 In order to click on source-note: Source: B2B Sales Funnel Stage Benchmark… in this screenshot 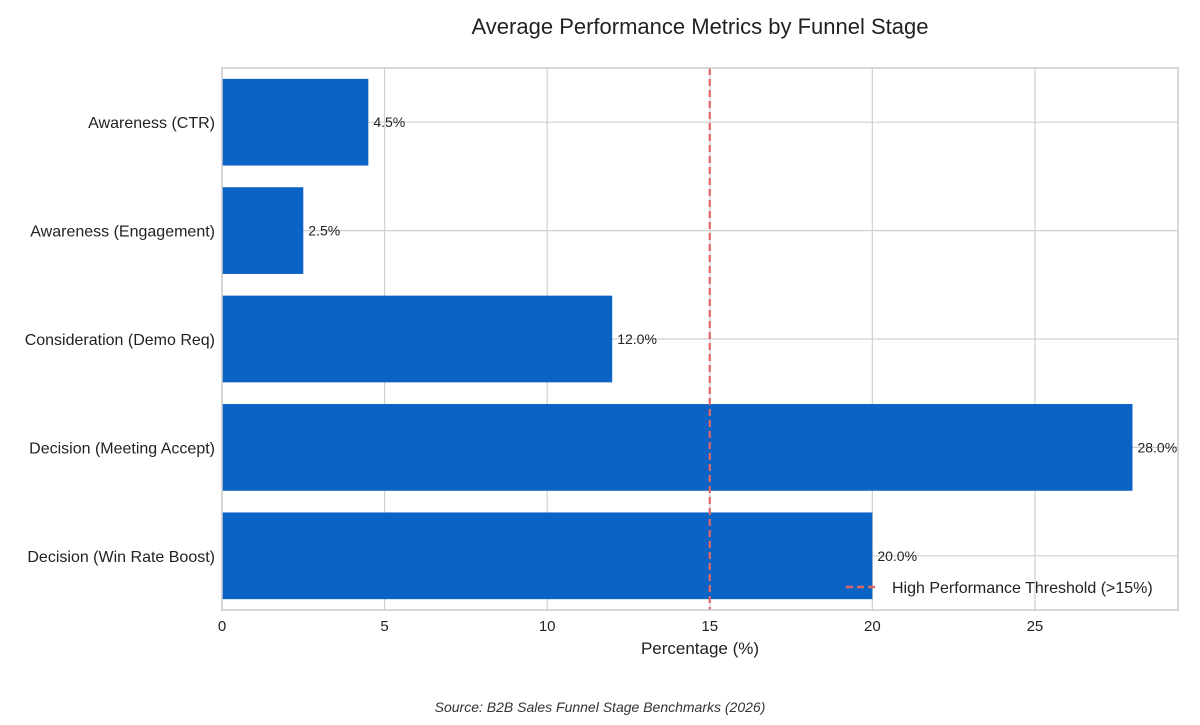, I will do `click(600, 707)`.